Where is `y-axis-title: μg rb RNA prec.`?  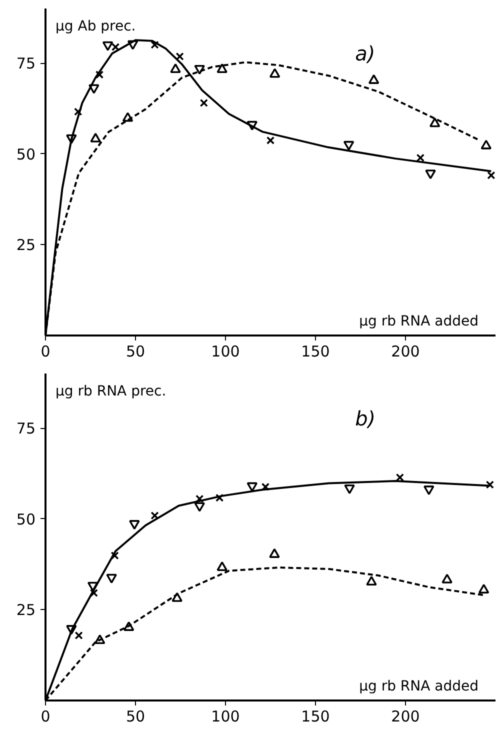
y-axis-title: μg rb RNA prec. is located at coordinates (111, 392).